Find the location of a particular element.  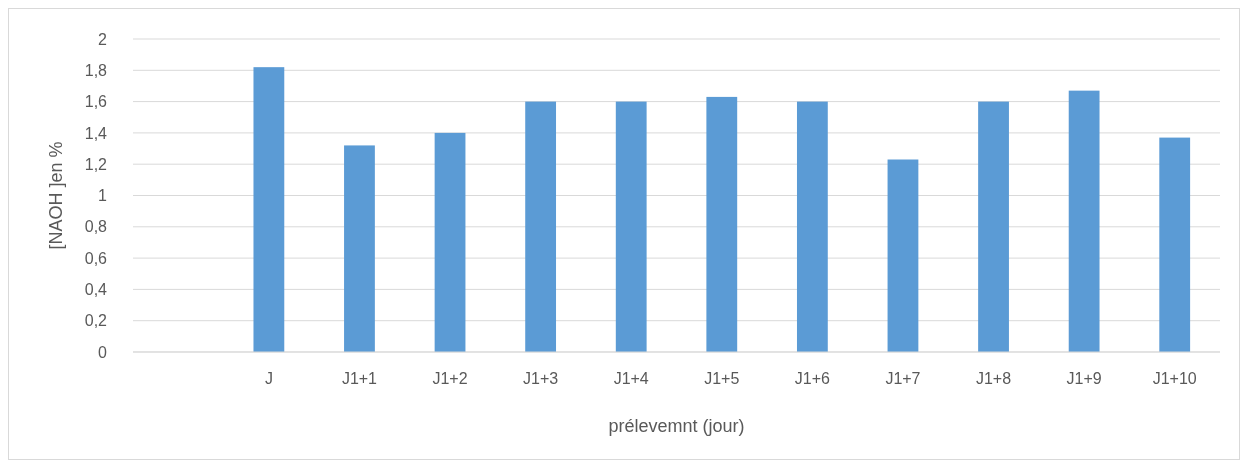

x-tick-label: J1+2 is located at coordinates (450, 378).